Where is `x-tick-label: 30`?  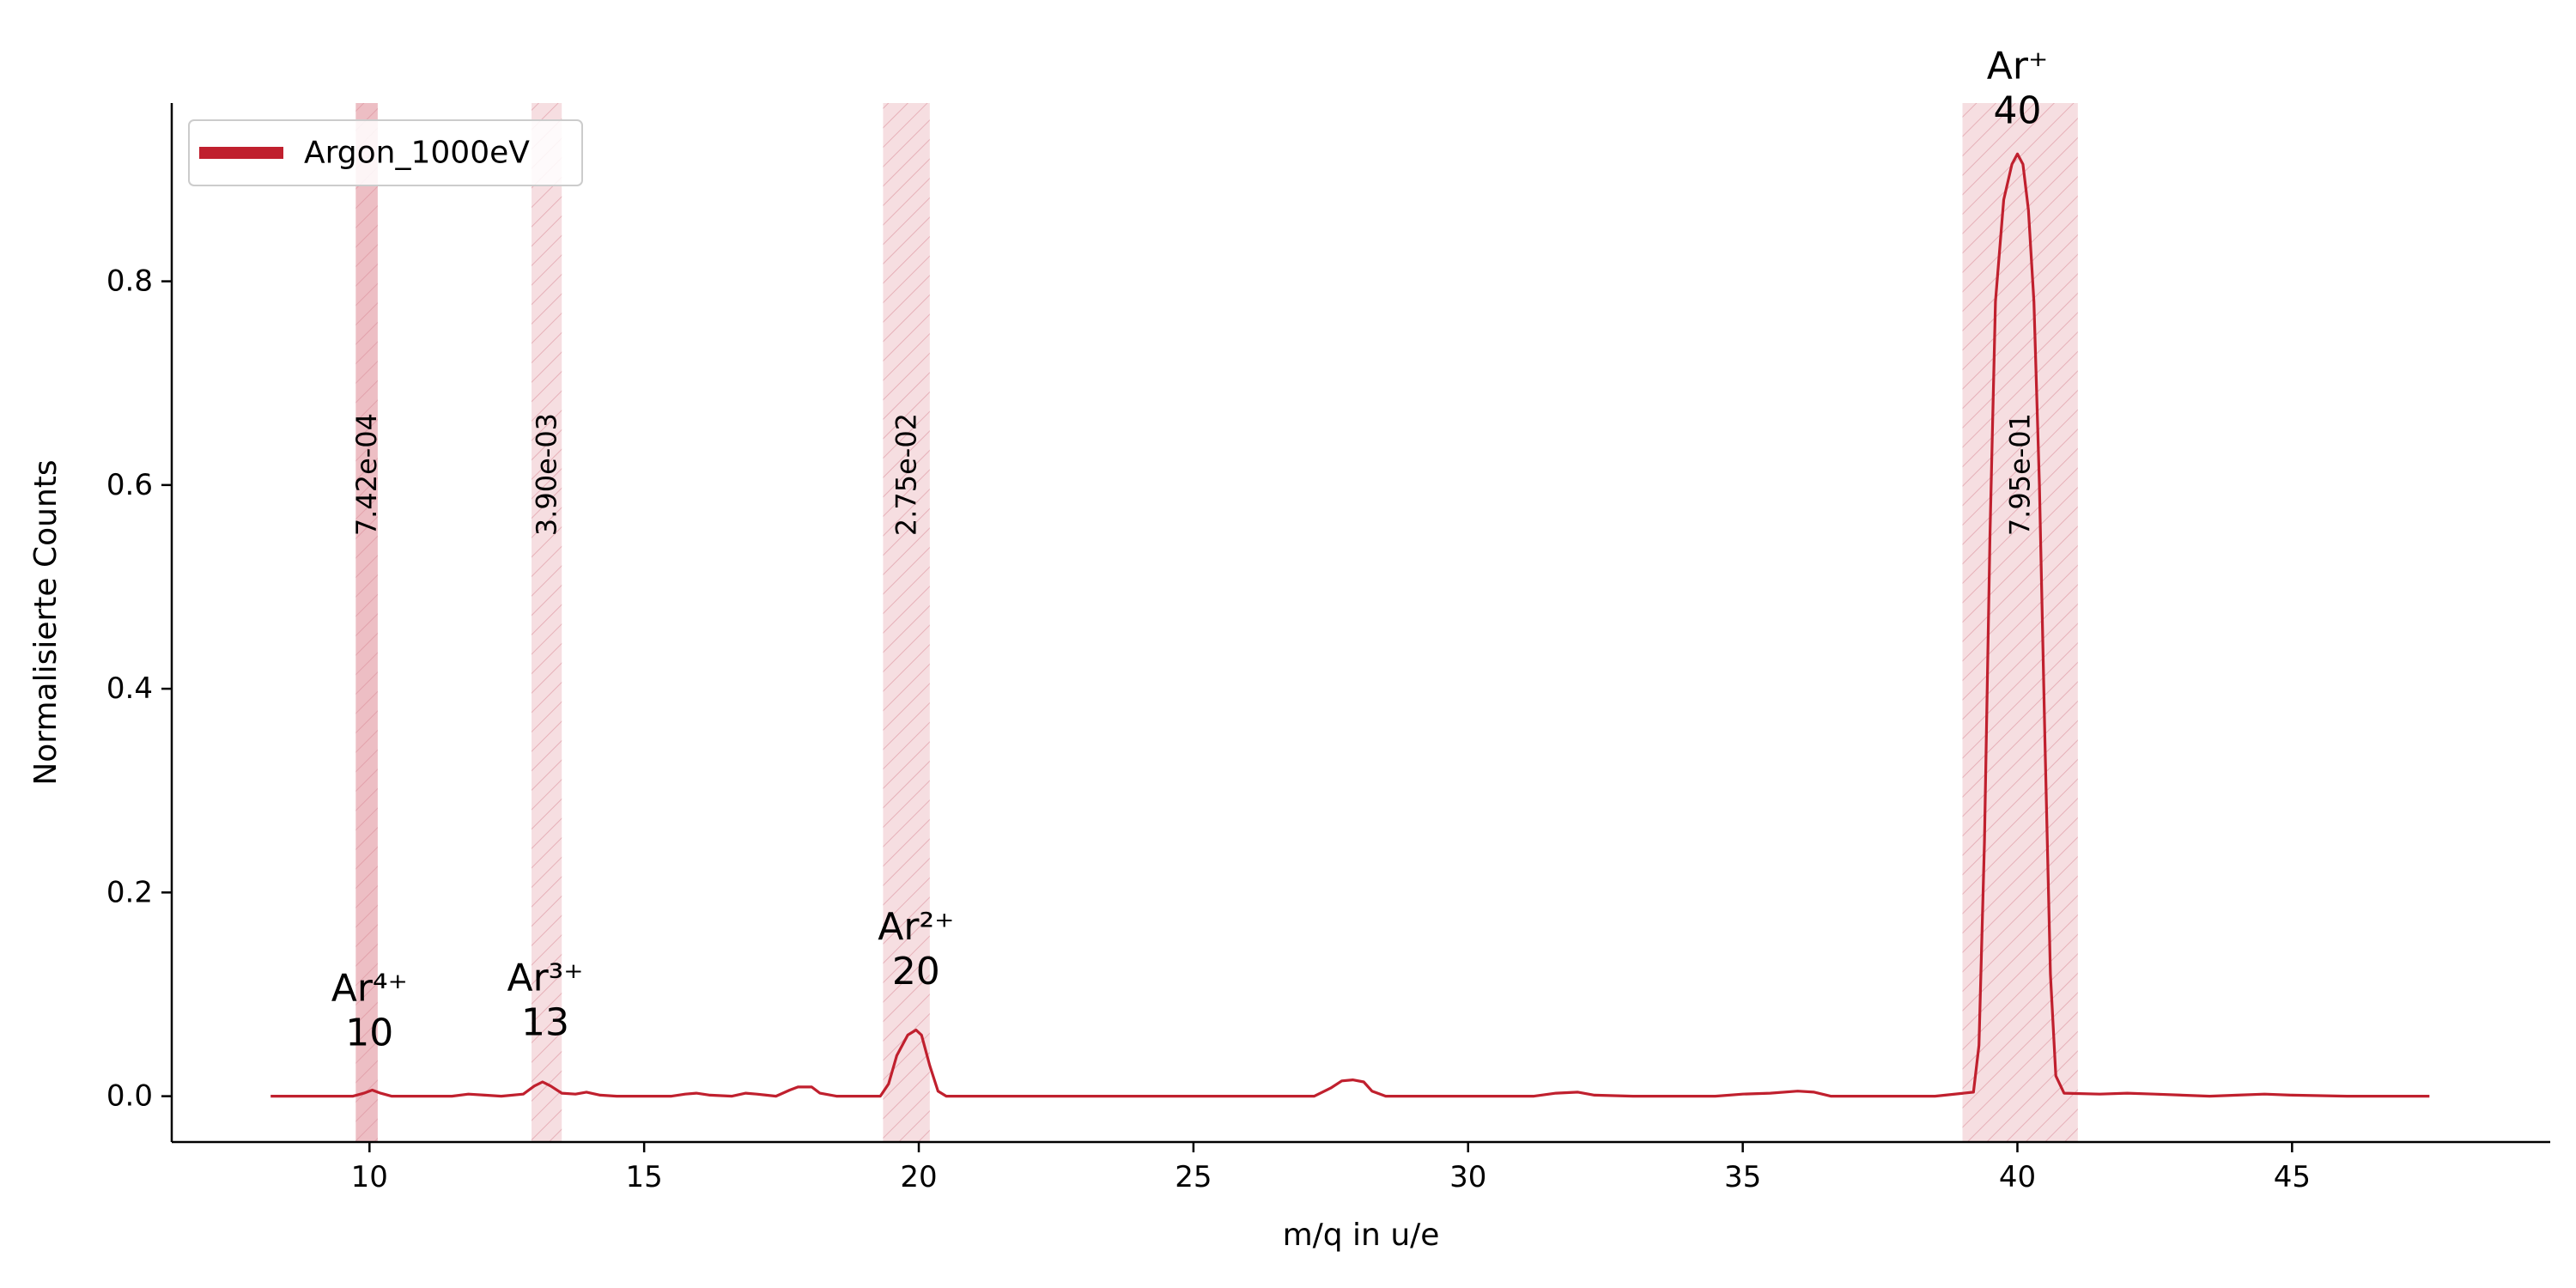
x-tick-label: 30 is located at coordinates (1467, 1177).